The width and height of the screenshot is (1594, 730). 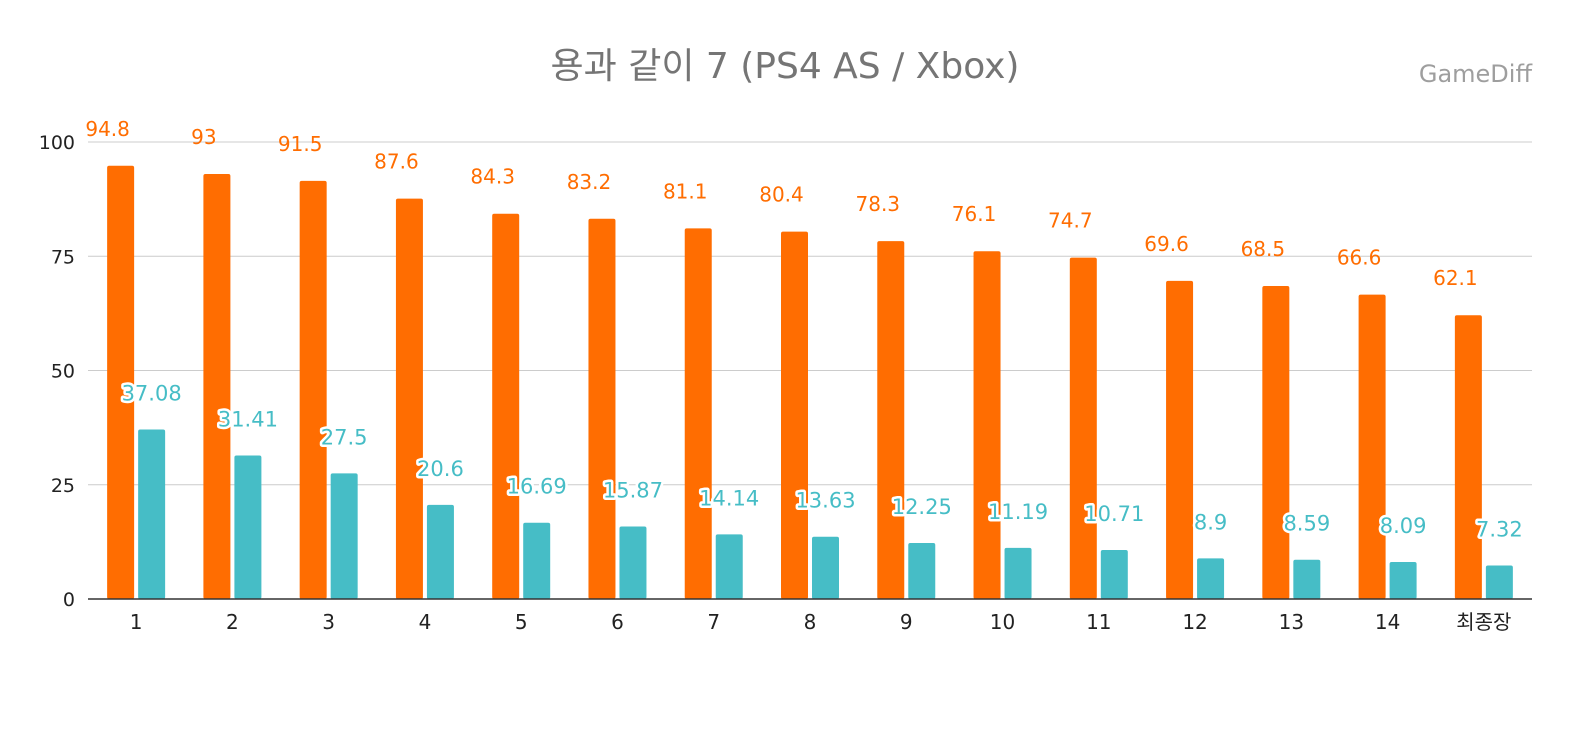 What do you see at coordinates (1499, 530) in the screenshot?
I see `data-label-xbox: 7.32` at bounding box center [1499, 530].